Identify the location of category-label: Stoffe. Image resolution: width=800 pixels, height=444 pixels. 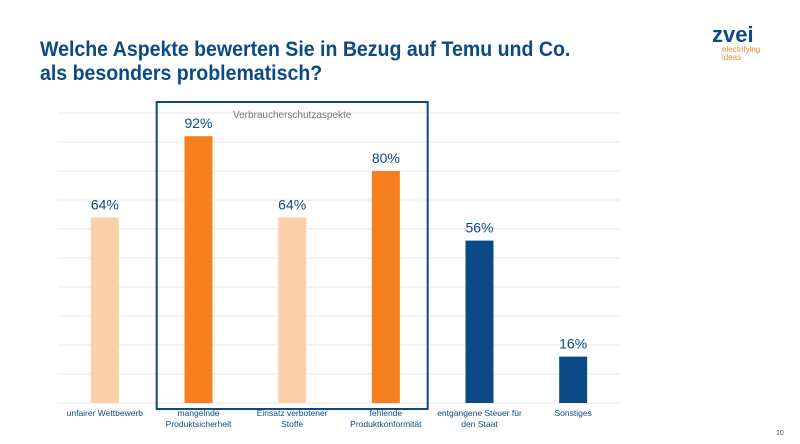
(292, 424).